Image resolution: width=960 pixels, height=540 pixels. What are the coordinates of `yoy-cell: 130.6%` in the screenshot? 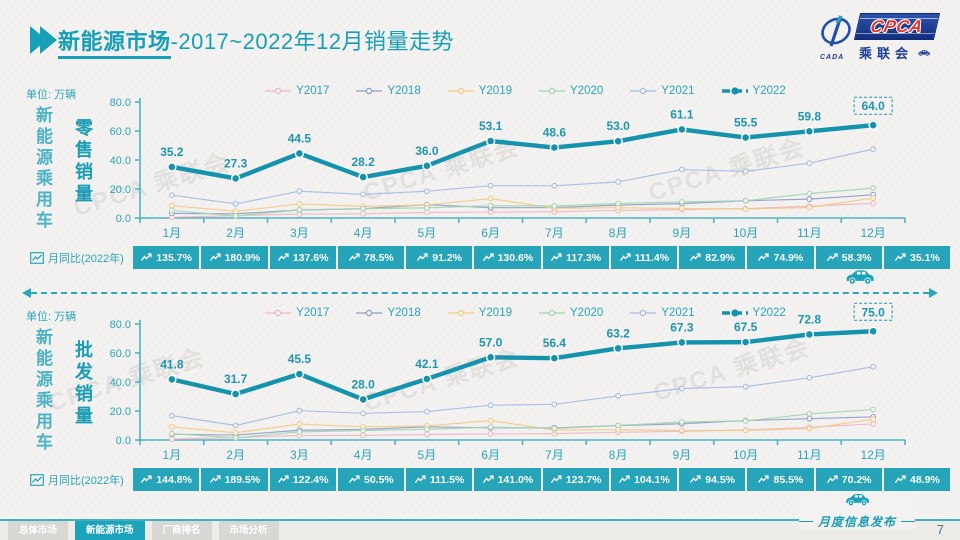 It's located at (507, 257).